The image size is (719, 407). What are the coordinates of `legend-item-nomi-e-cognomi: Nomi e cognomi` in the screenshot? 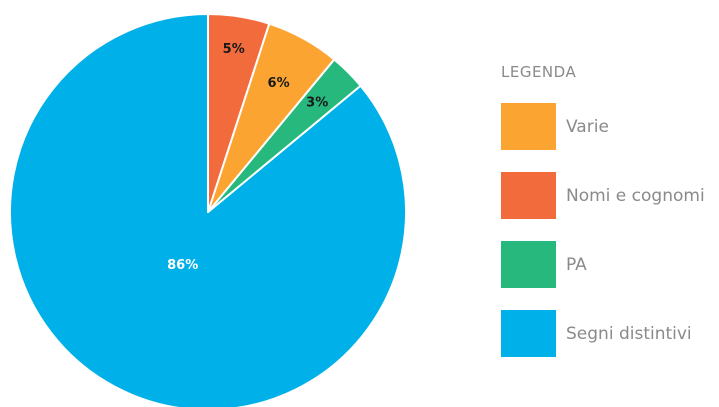 It's located at (610, 195).